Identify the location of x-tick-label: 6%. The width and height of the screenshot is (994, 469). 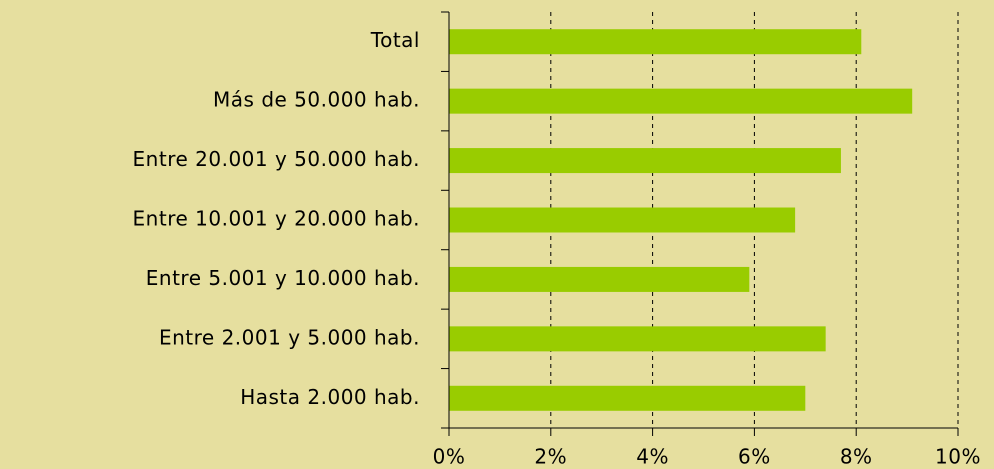
(754, 457).